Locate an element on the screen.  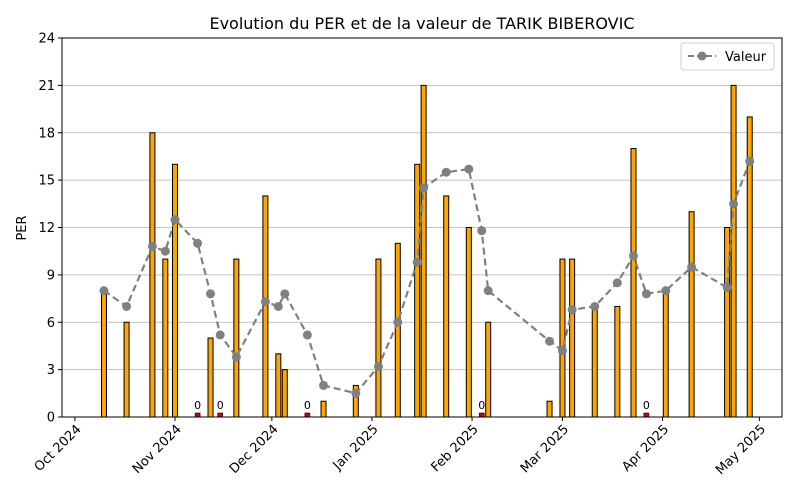
y-tick-label: 18 is located at coordinates (46, 133).